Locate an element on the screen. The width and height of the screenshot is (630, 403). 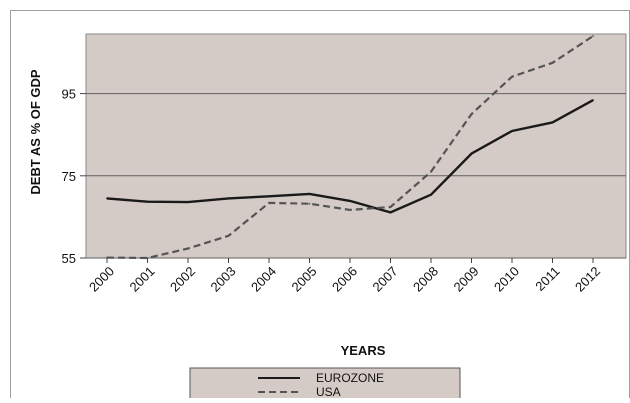
y-axis-title: DEBT AS % OF GDP is located at coordinates (35, 132).